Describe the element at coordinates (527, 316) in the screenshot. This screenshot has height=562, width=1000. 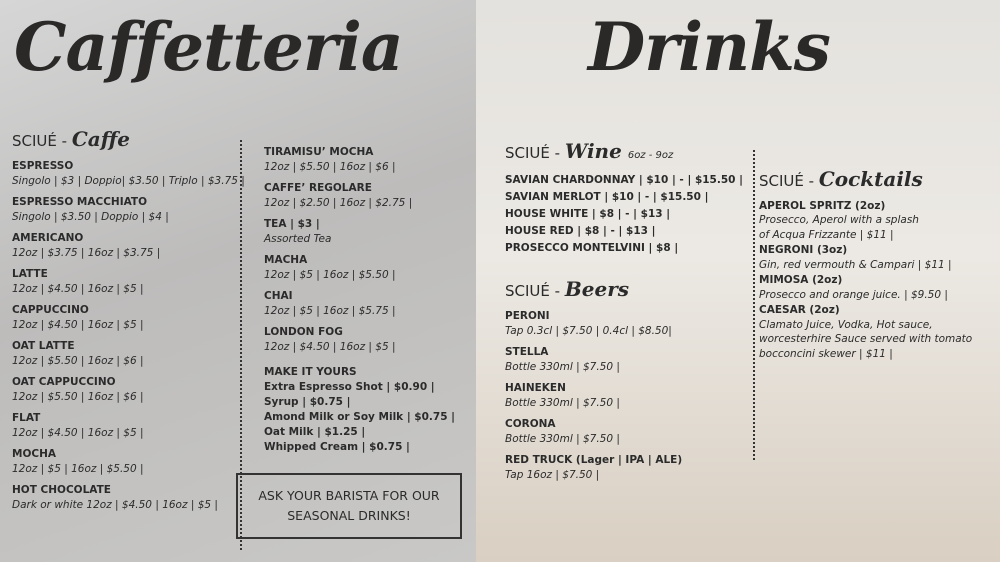
I see `item-name: PERONI` at that location.